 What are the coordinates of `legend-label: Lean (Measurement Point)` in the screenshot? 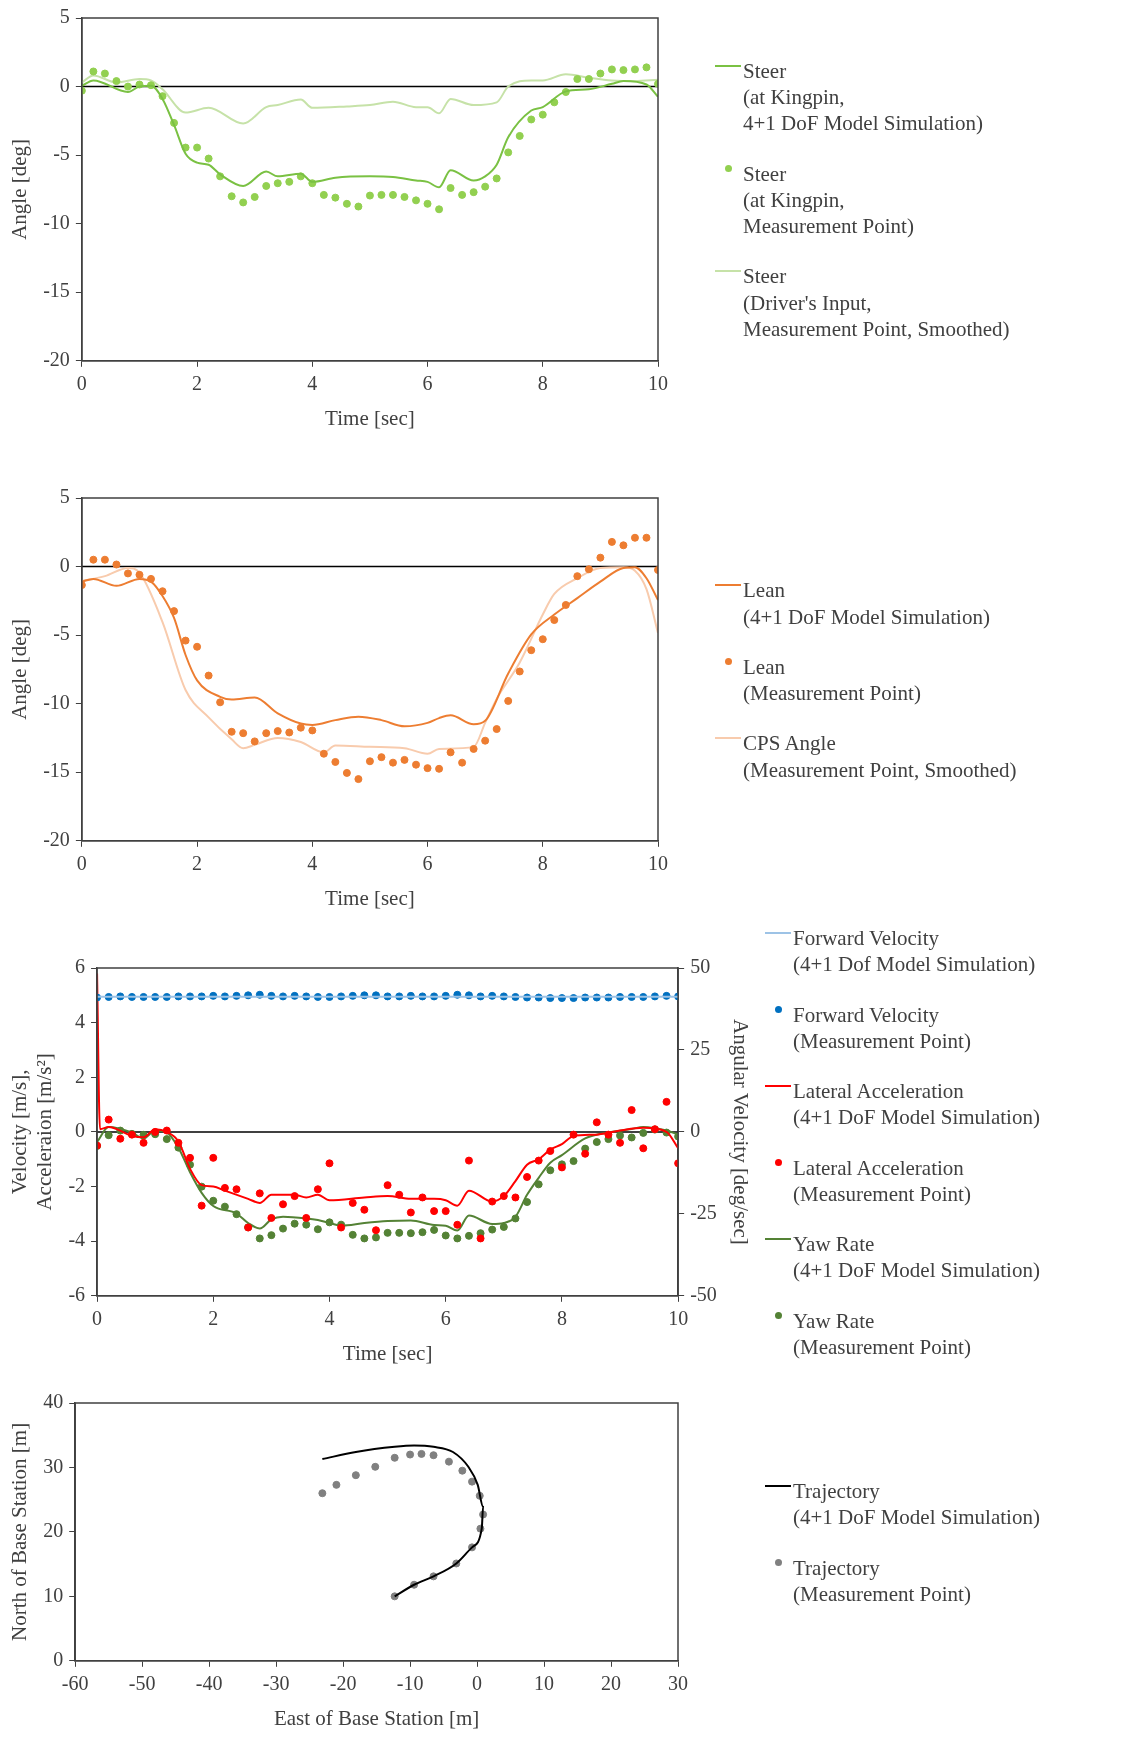 It's located at (832, 680).